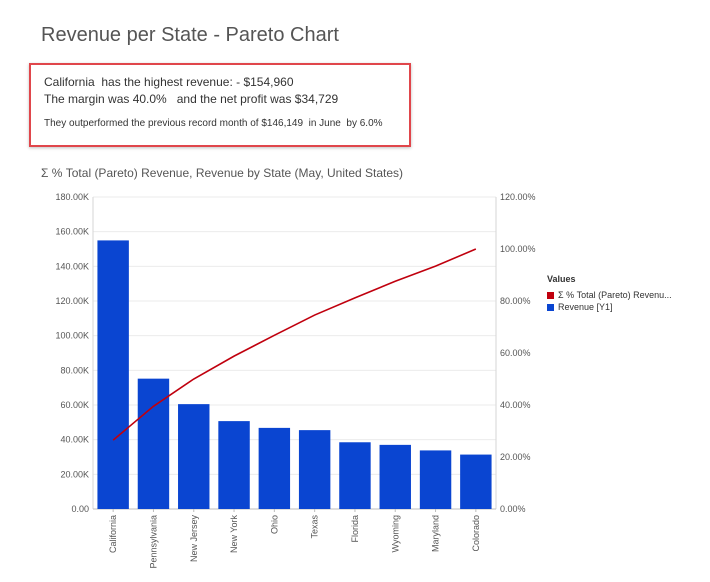  What do you see at coordinates (80, 509) in the screenshot?
I see `y-left-tick-label: 0.00` at bounding box center [80, 509].